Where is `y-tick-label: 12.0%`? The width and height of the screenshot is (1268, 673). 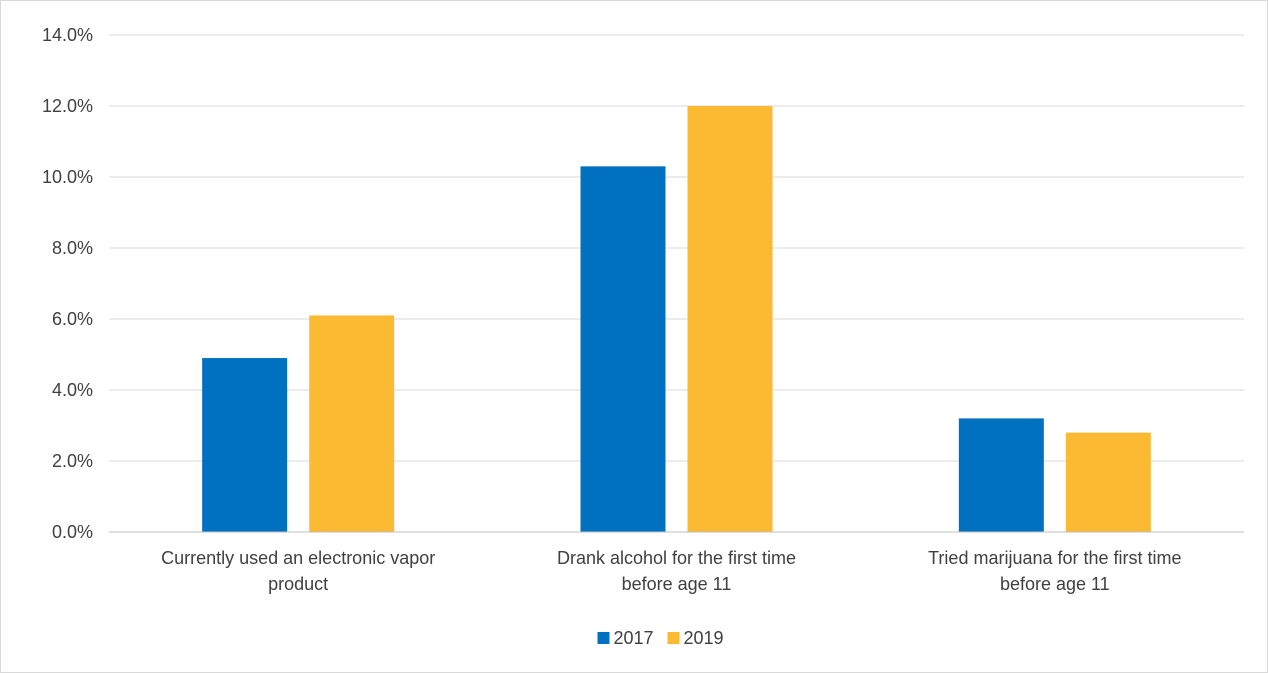
y-tick-label: 12.0% is located at coordinates (67, 106).